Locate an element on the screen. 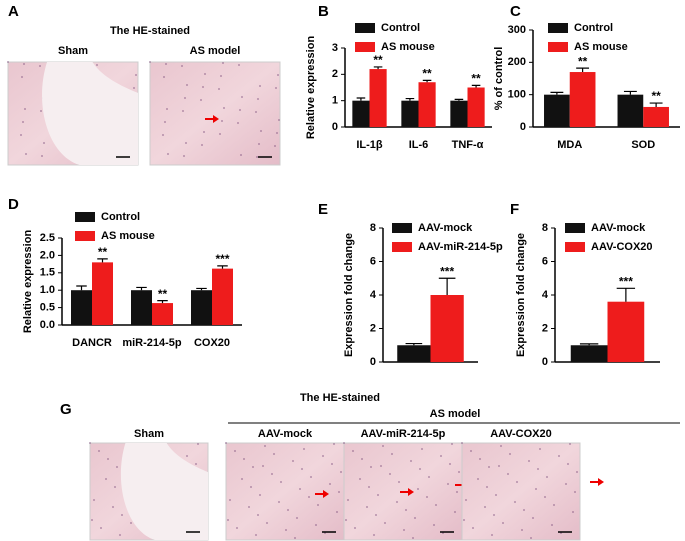 The image size is (685, 541). y-tick-label: 0.5 is located at coordinates (47, 308).